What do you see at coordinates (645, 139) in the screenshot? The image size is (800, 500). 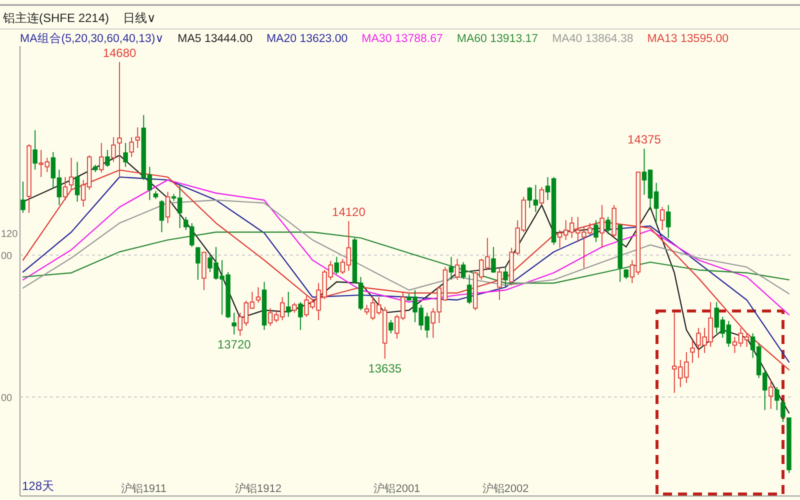 I see `annotation: 14375` at bounding box center [645, 139].